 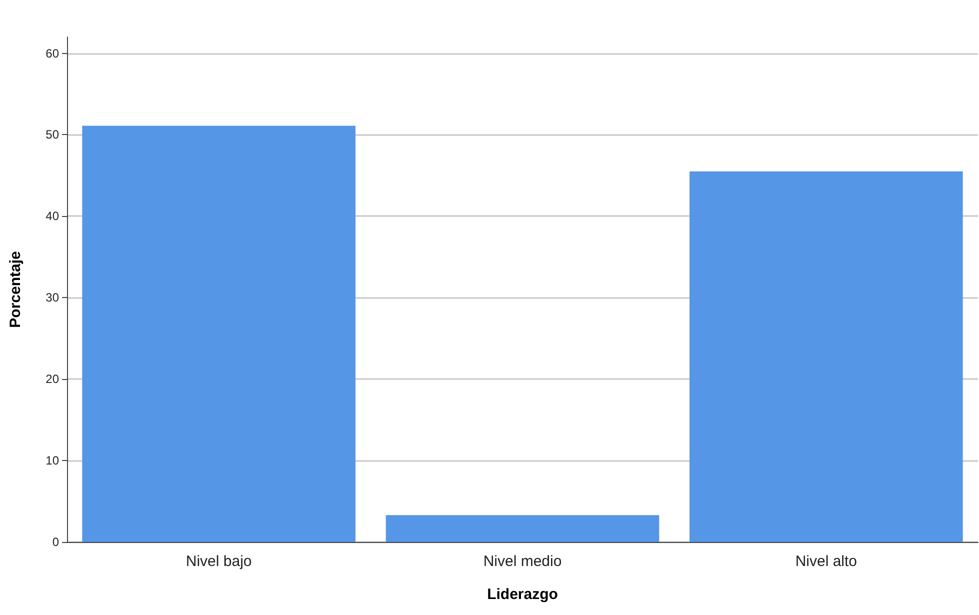 I want to click on y-tick-label: 50, so click(x=53, y=135).